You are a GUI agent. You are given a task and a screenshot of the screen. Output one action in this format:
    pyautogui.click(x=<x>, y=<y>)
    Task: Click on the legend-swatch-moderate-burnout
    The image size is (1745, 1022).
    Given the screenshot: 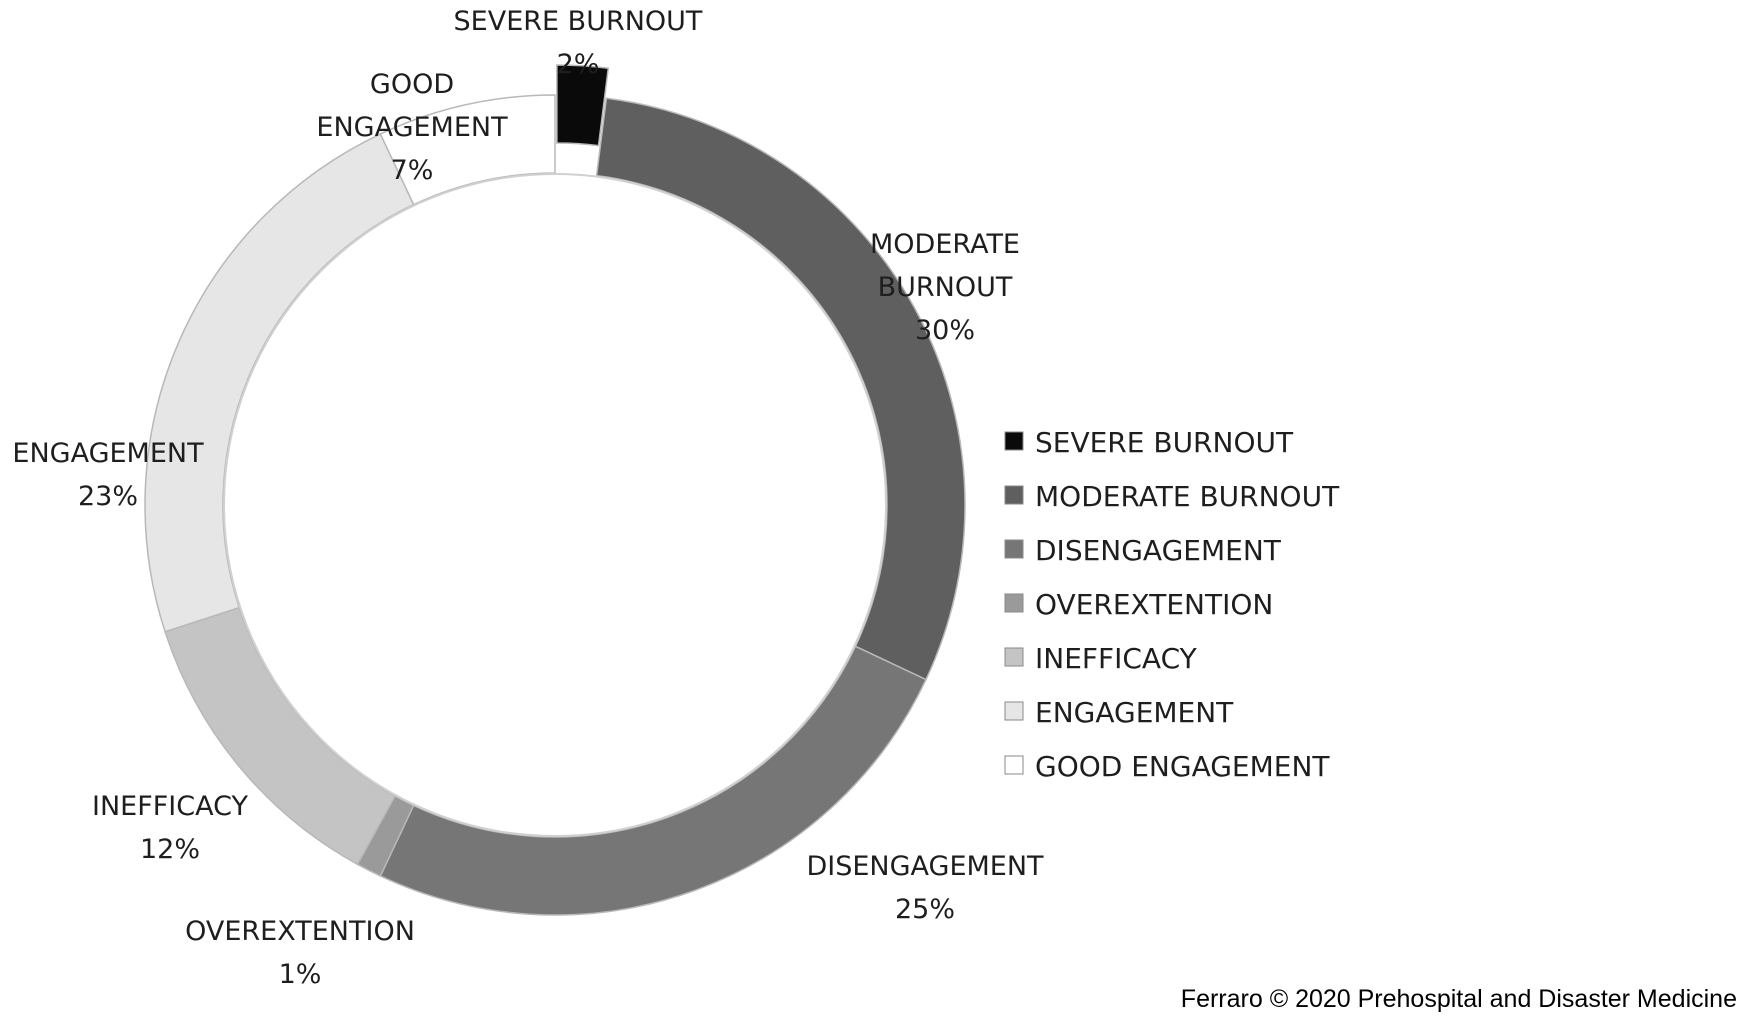 What is the action you would take?
    pyautogui.click(x=1014, y=495)
    